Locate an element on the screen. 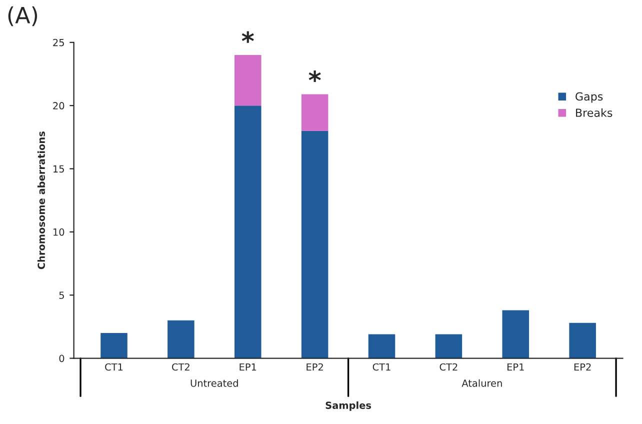  y-tick-label: 5 is located at coordinates (61, 295).